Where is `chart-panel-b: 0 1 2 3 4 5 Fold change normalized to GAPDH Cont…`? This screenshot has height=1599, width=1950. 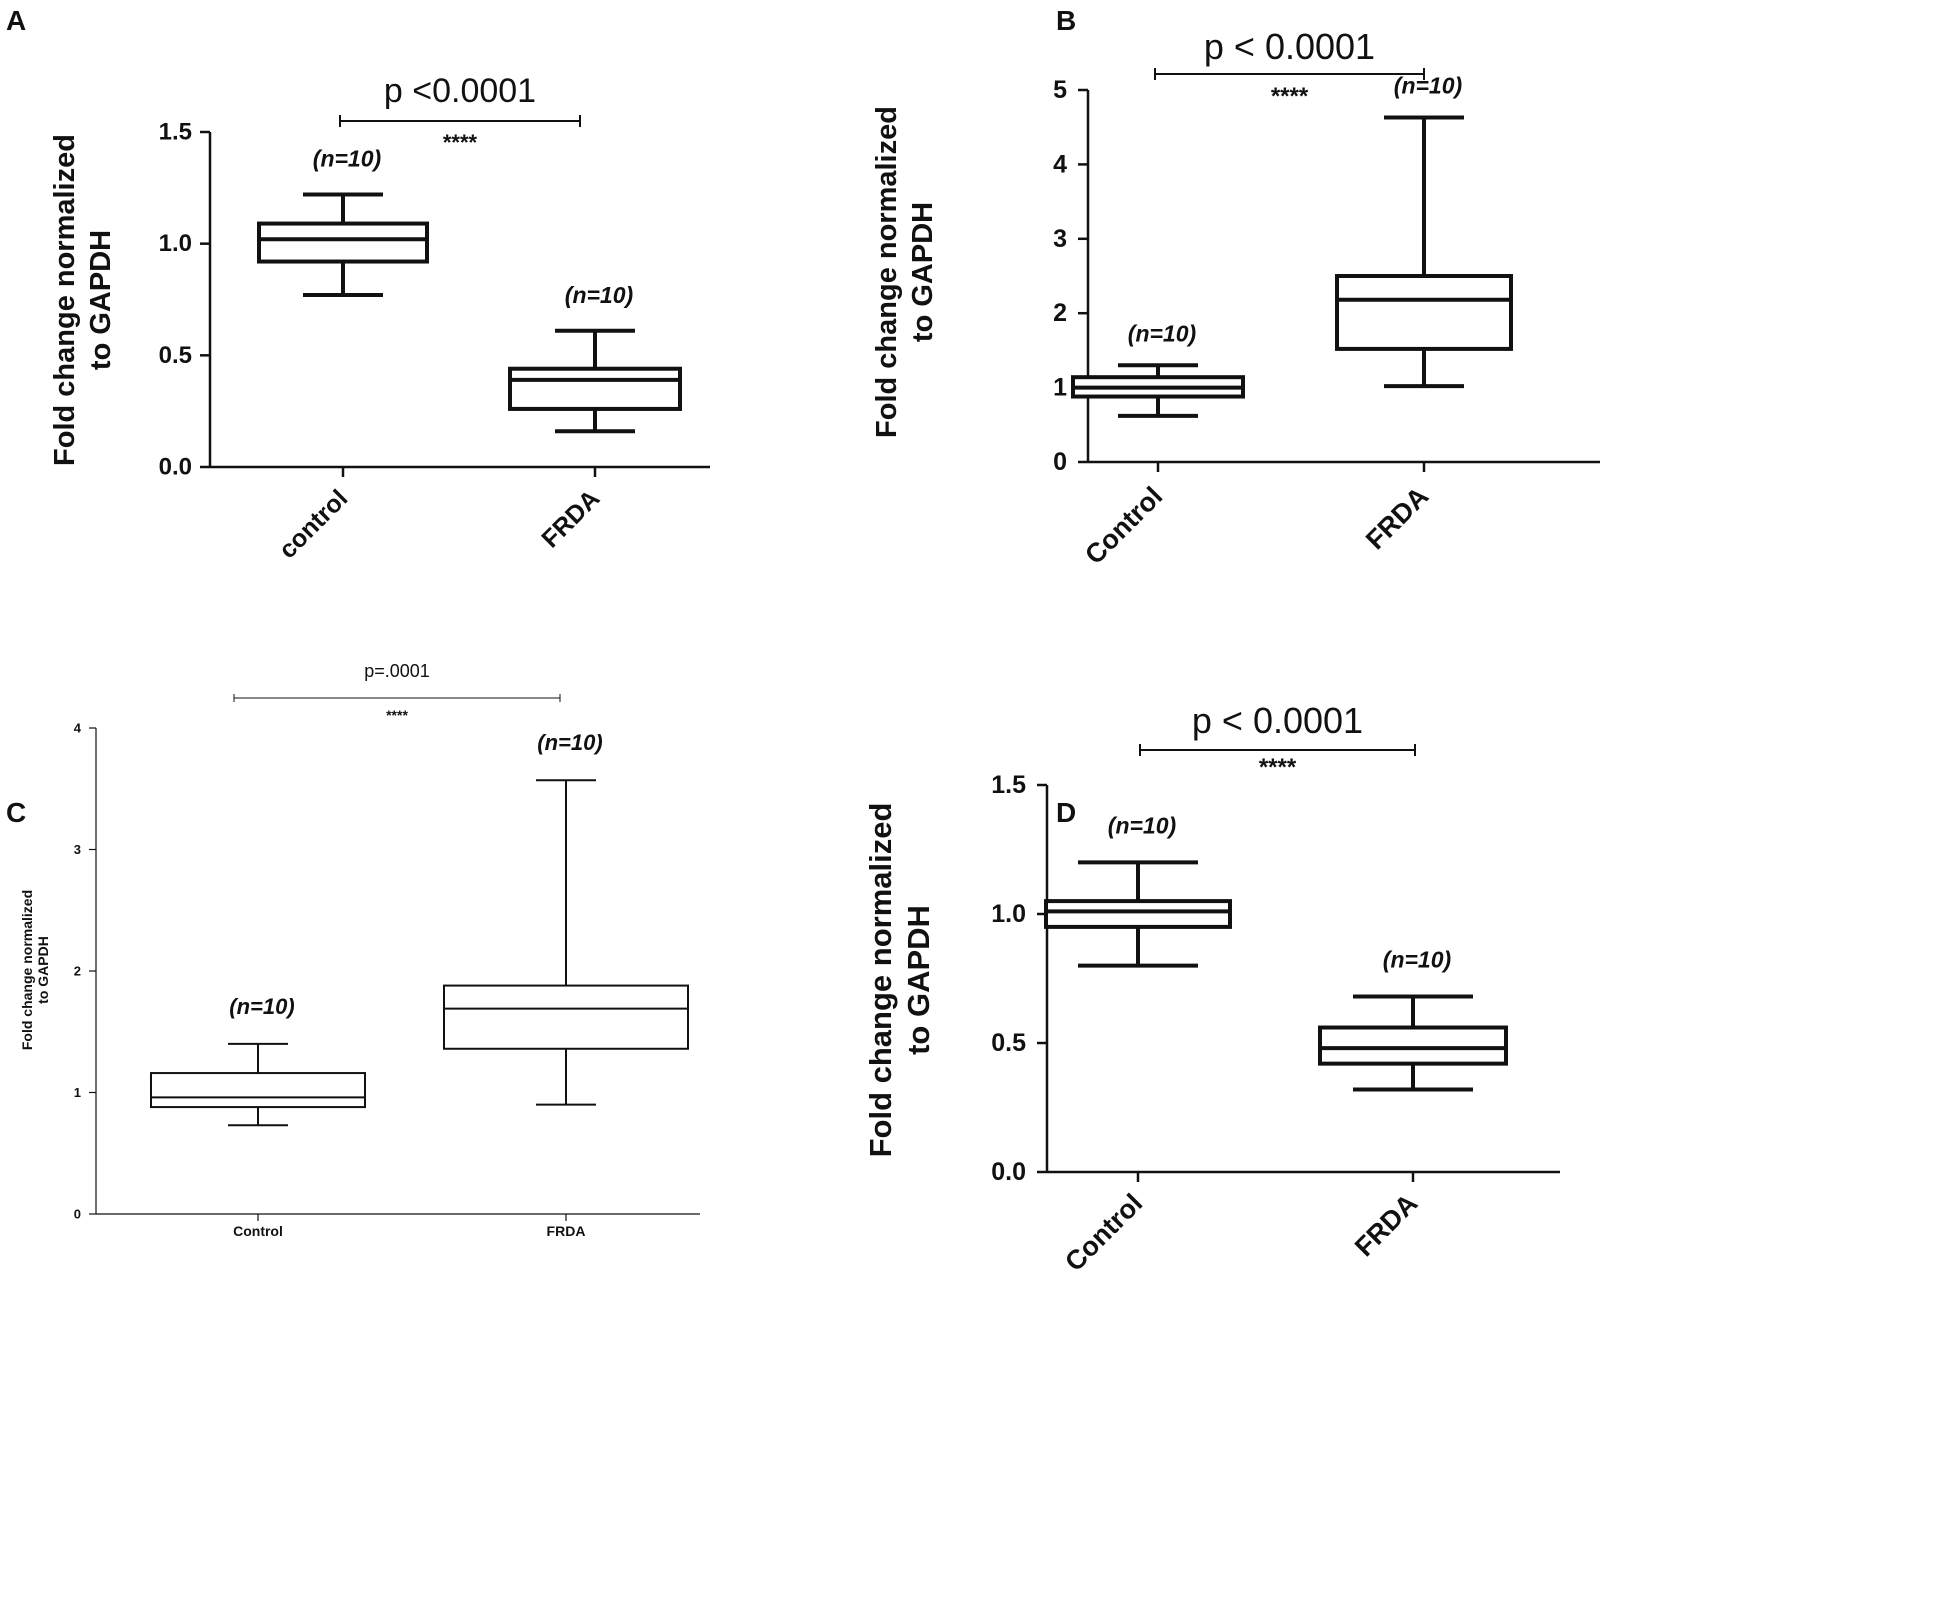 chart-panel-b: 0 1 2 3 4 5 Fold change normalized to GAPDH Cont… is located at coordinates (1235, 298).